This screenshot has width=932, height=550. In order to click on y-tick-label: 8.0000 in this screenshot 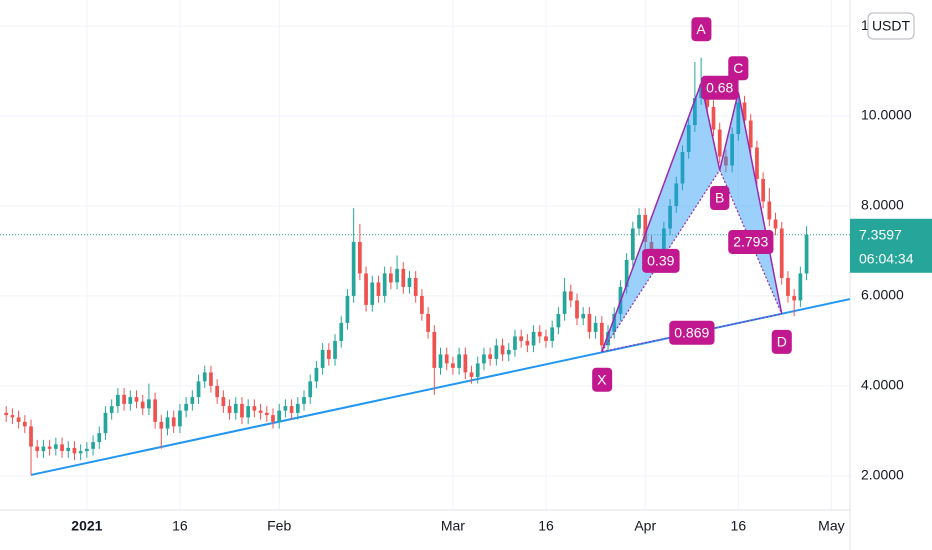, I will do `click(882, 205)`.